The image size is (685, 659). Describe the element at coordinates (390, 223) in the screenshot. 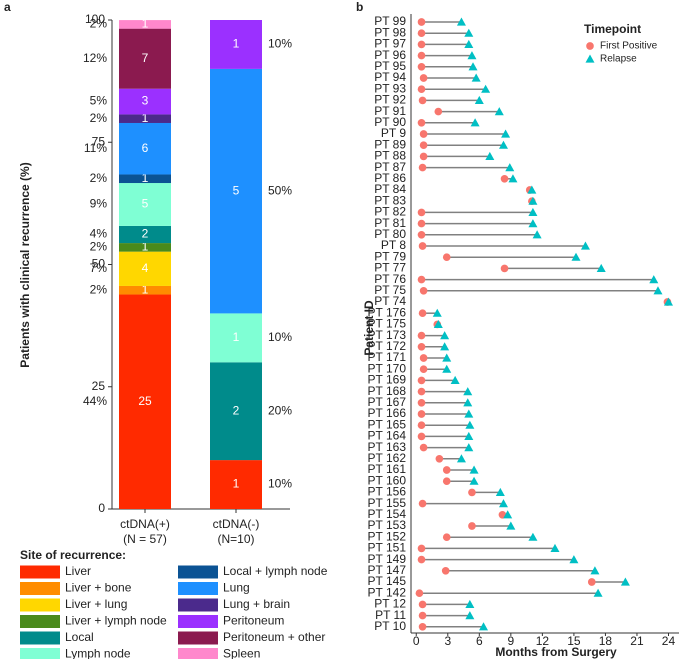

I see `y-tick-label: PT 81` at that location.